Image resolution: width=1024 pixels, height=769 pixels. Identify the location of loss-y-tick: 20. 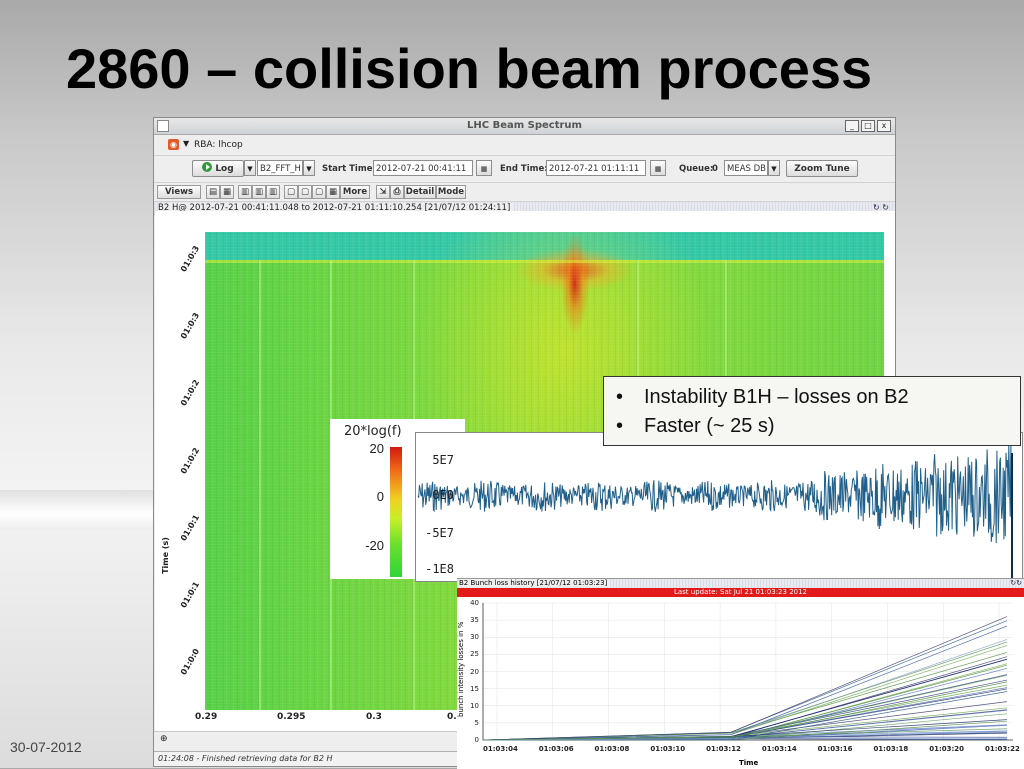
(474, 671).